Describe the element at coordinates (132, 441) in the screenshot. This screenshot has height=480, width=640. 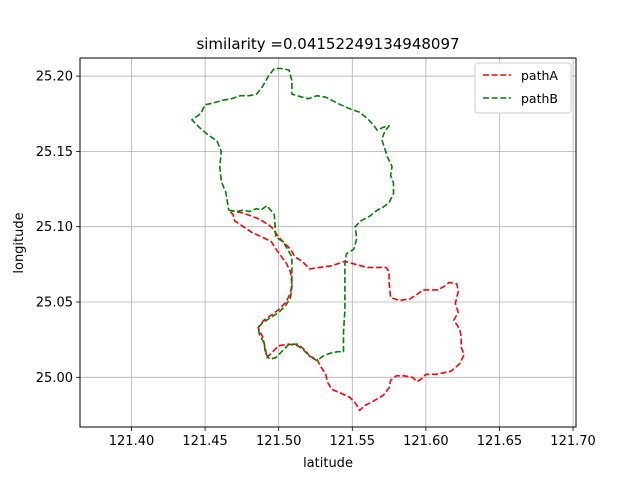
I see `x-tick-label: 121.40` at that location.